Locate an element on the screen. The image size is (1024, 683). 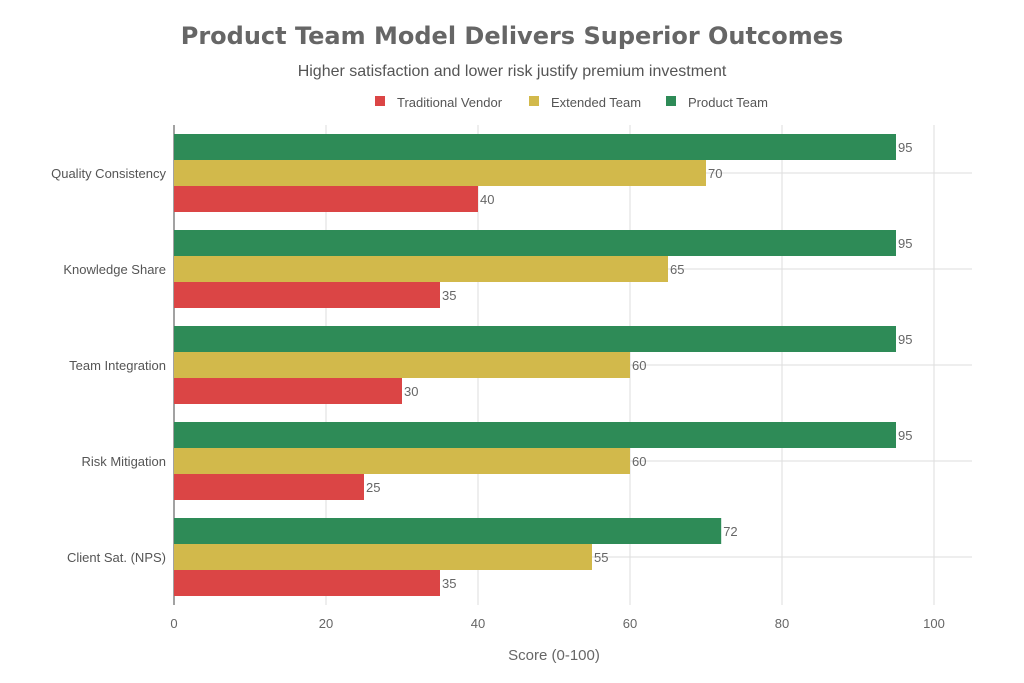
y-category-label: Client Sat. (NPS) is located at coordinates (116, 557).